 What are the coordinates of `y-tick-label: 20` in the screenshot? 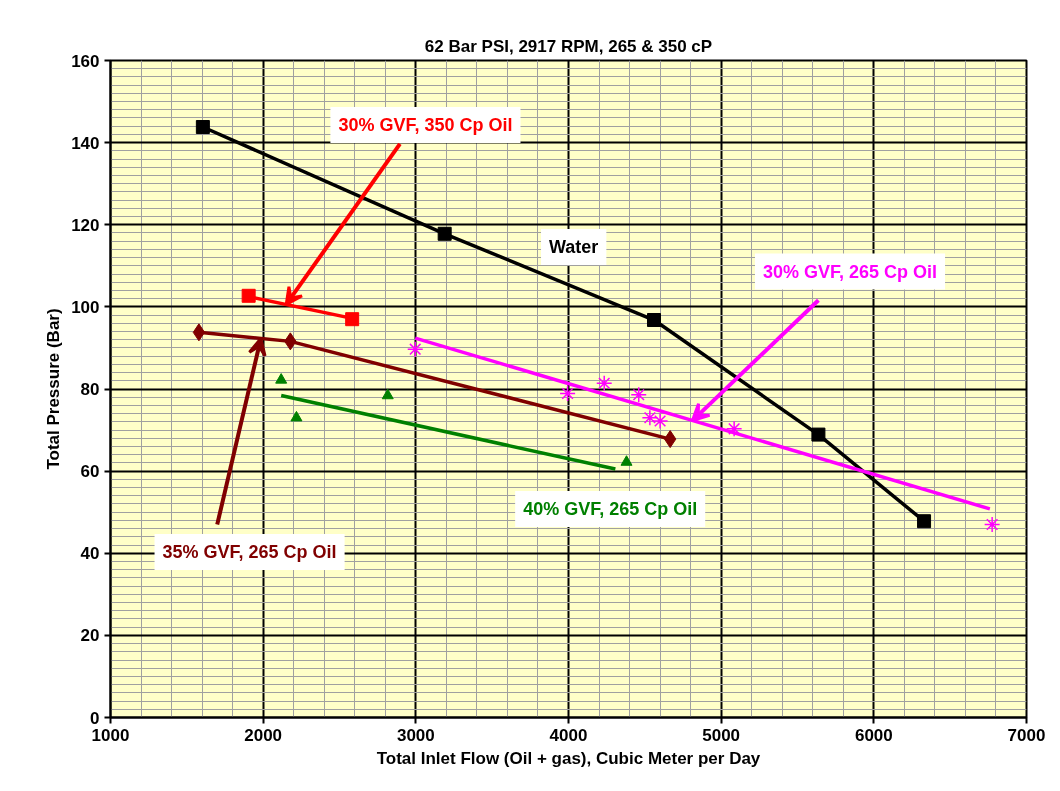 It's located at (90, 636).